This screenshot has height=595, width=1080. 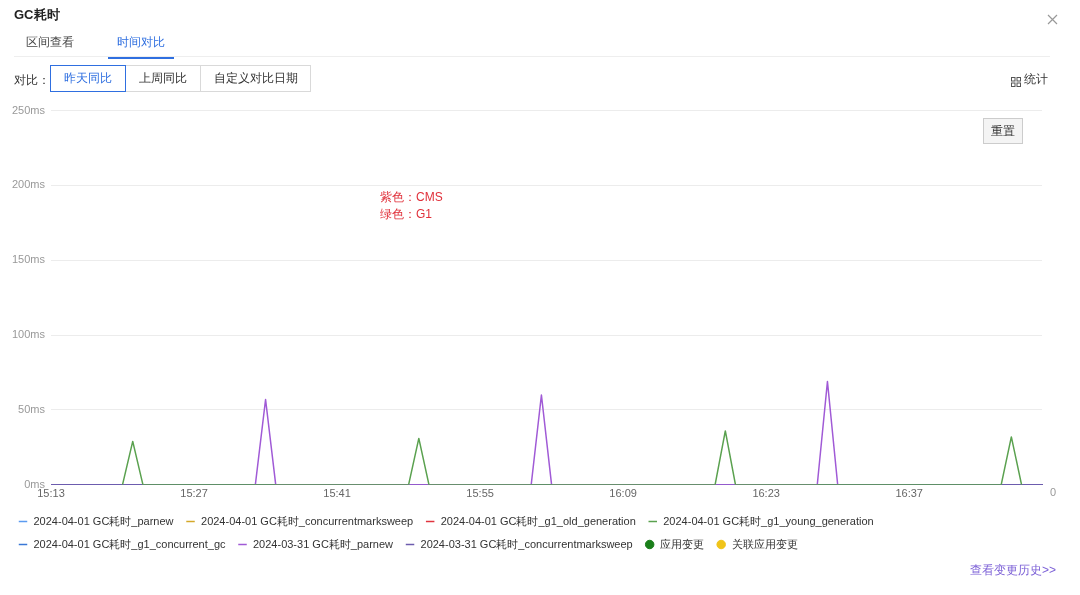 What do you see at coordinates (406, 214) in the screenshot?
I see `annotation: 绿色：G1` at bounding box center [406, 214].